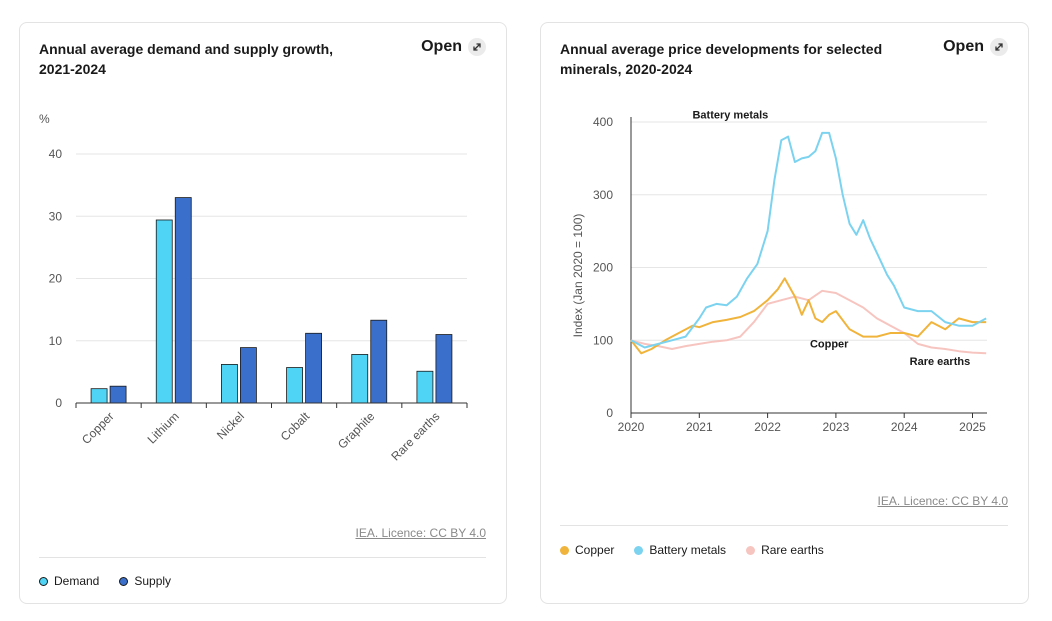  Describe the element at coordinates (808, 240) in the screenshot. I see `series-line-battery-metals` at that location.